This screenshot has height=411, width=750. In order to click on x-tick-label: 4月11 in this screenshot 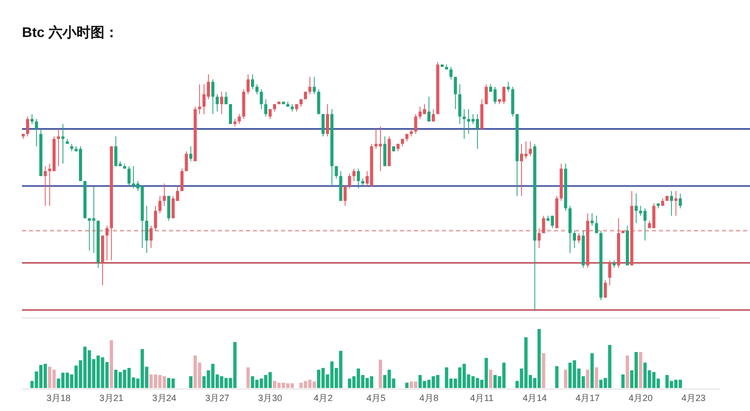, I will do `click(482, 398)`.